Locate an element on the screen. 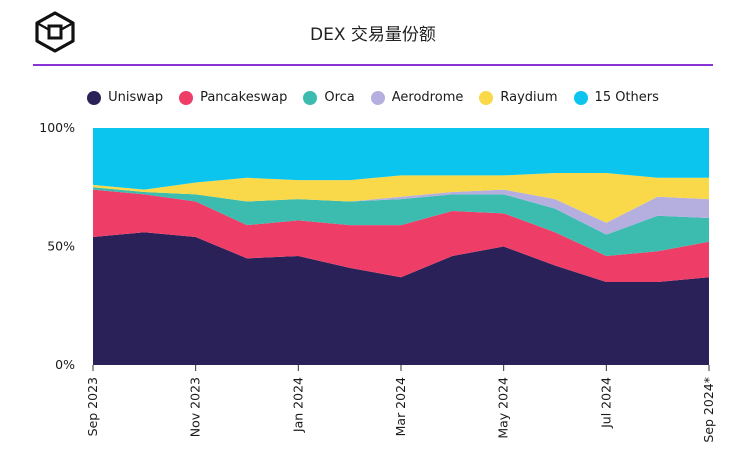 This screenshot has height=450, width=746. legend-label: Aerodrome is located at coordinates (427, 97).